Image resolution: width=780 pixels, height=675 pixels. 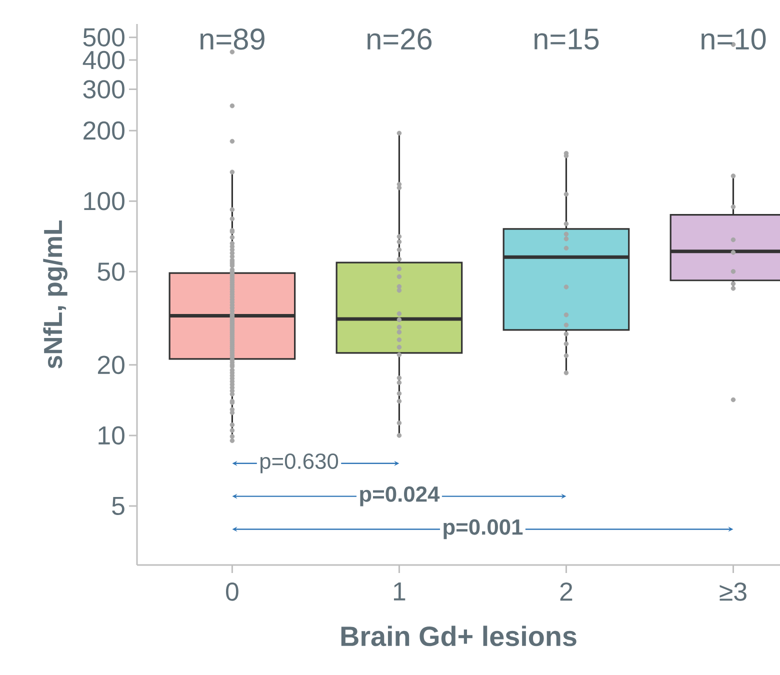 What do you see at coordinates (400, 496) in the screenshot?
I see `annotation: p=0.024` at bounding box center [400, 496].